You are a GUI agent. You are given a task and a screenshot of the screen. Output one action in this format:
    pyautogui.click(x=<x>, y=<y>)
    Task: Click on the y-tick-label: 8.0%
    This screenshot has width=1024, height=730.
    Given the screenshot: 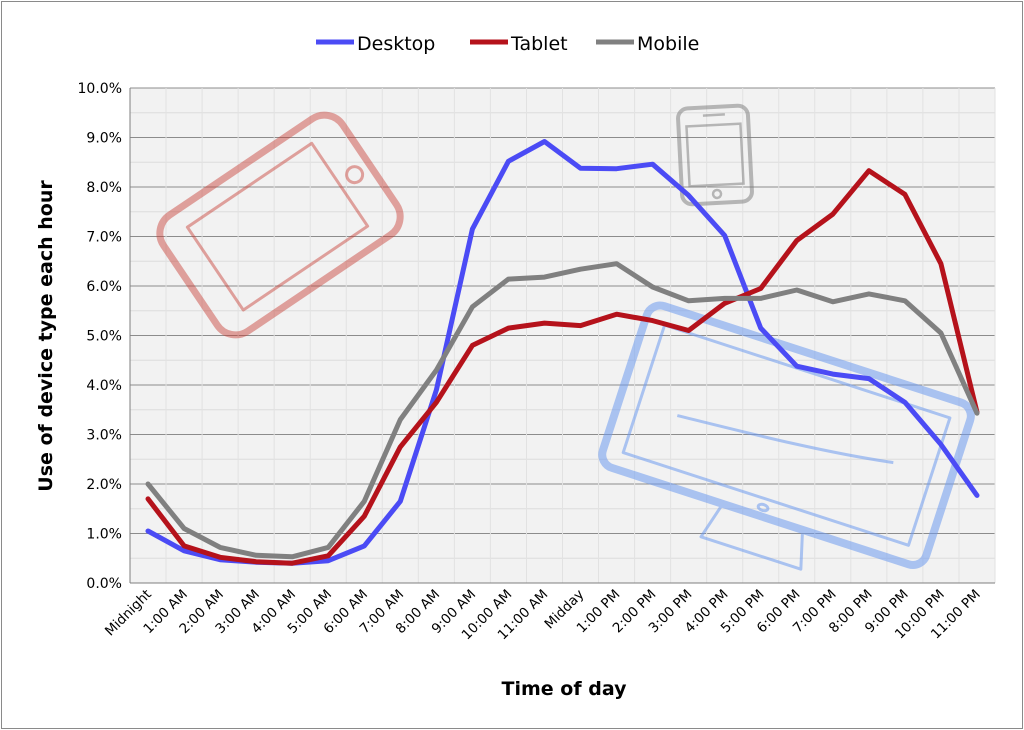 What is the action you would take?
    pyautogui.click(x=104, y=188)
    